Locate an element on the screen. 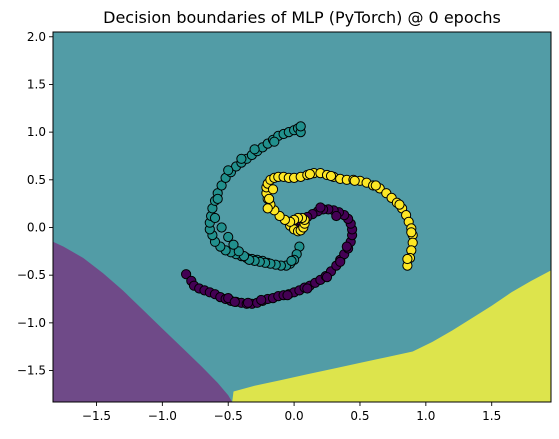 The image size is (559, 439). y-tick-label: 0.0 is located at coordinates (36, 227).